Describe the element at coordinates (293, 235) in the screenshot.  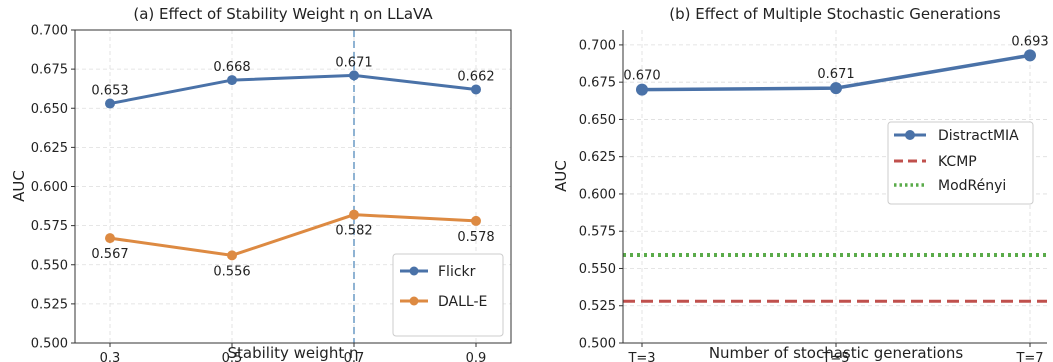
I see `series-line-dalle` at that location.